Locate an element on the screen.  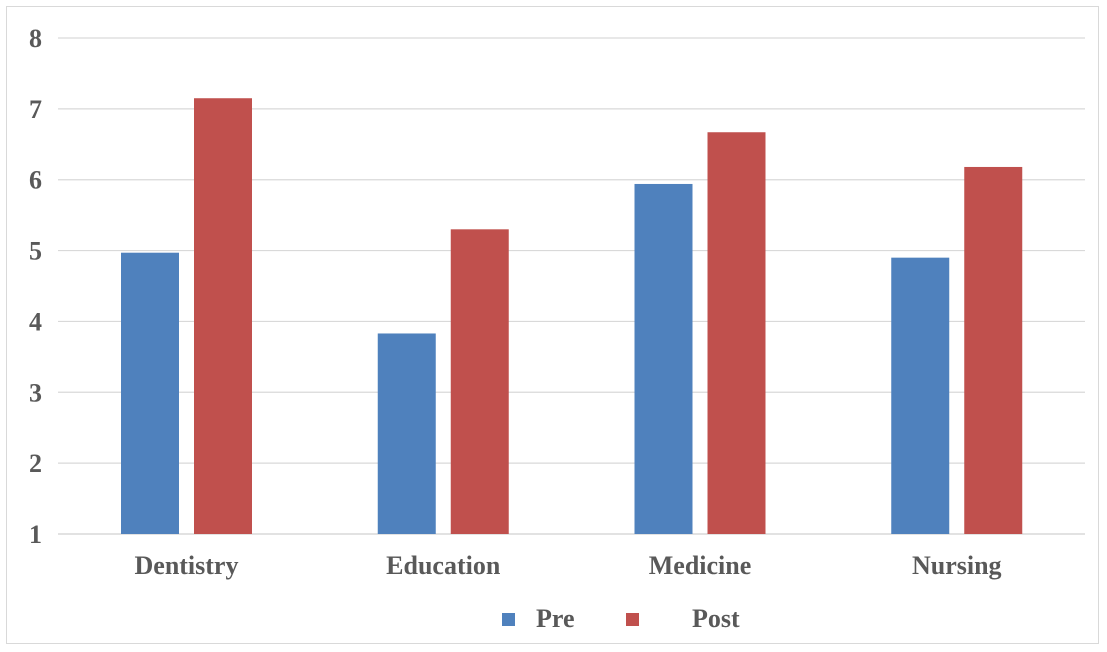
bar-pre-dentistry is located at coordinates (150, 393).